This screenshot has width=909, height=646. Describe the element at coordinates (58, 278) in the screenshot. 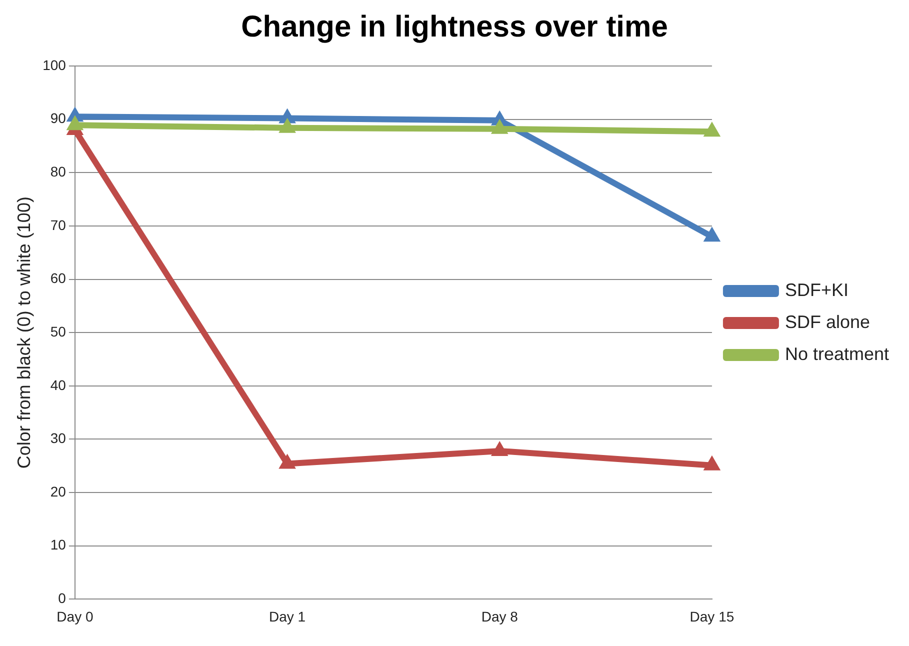

I see `y-tick-label: 60` at that location.